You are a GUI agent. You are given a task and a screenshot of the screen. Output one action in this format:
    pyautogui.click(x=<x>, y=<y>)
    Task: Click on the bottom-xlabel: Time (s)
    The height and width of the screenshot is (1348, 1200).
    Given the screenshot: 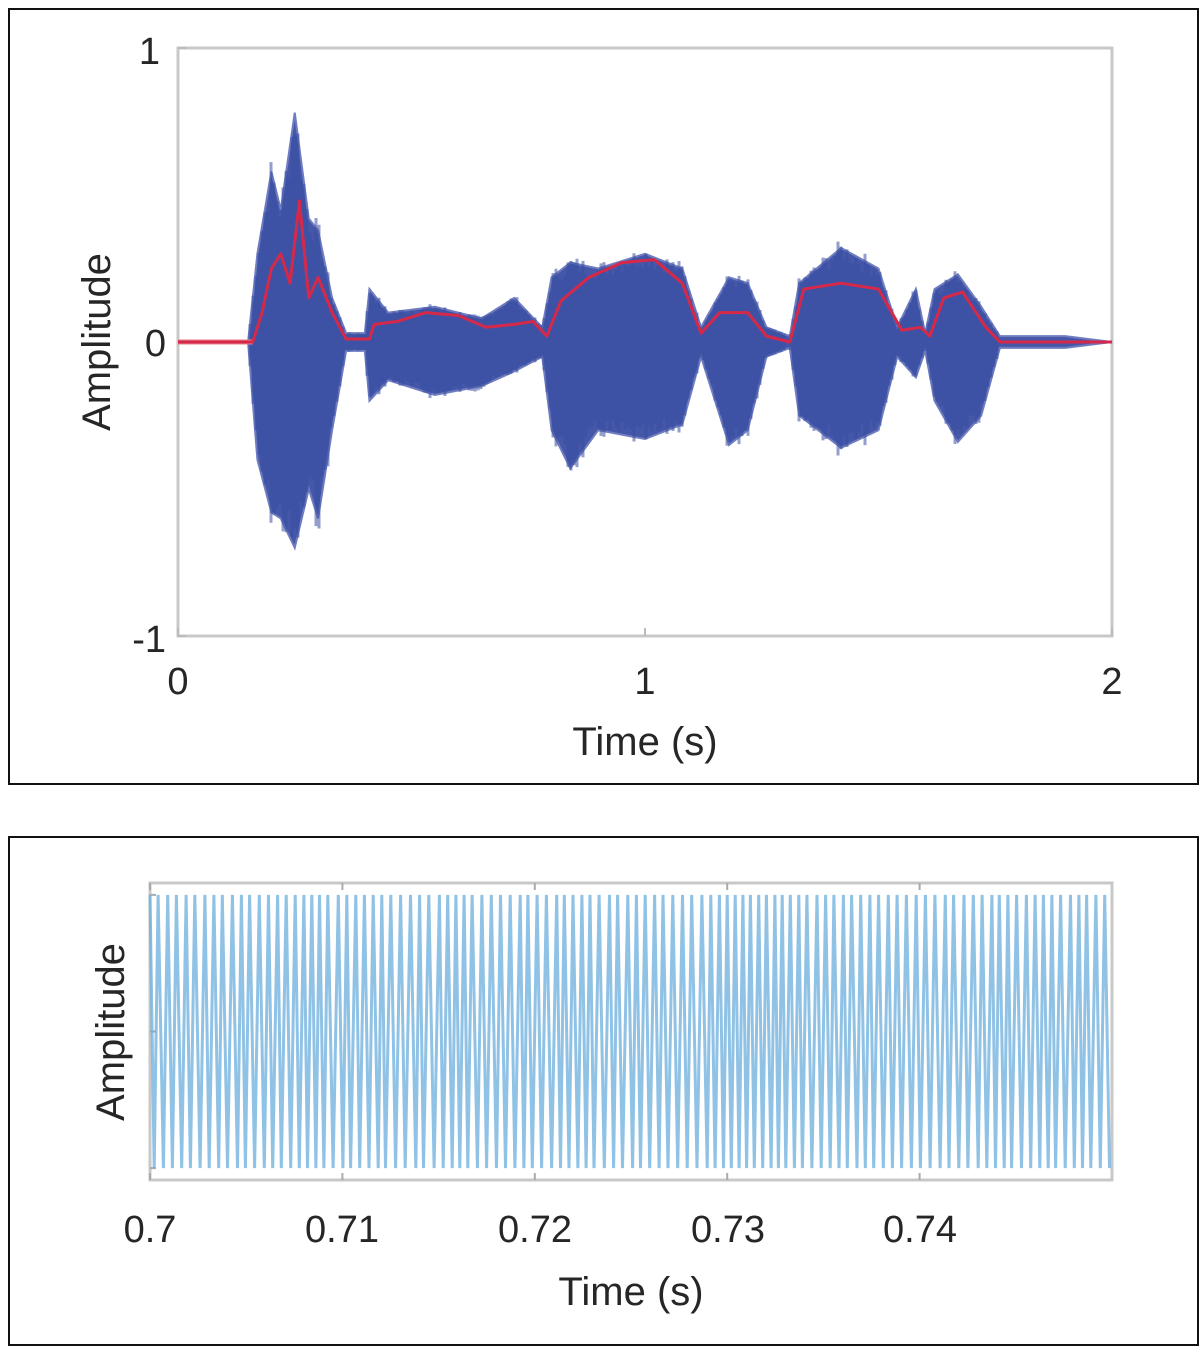 What is the action you would take?
    pyautogui.click(x=630, y=1292)
    